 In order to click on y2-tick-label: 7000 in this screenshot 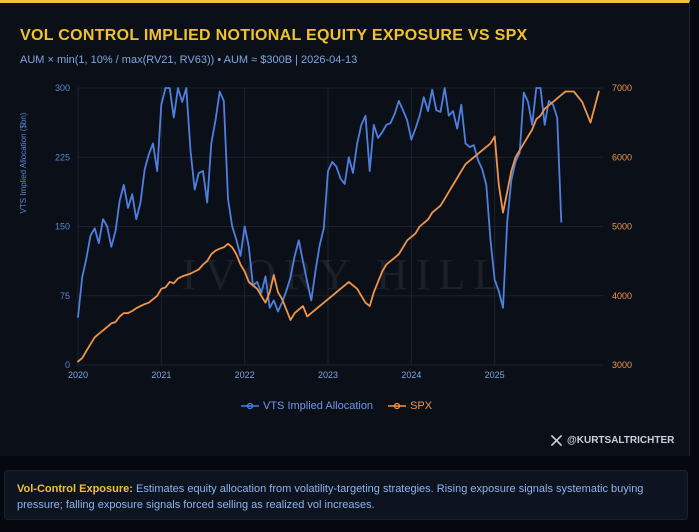, I will do `click(622, 88)`.